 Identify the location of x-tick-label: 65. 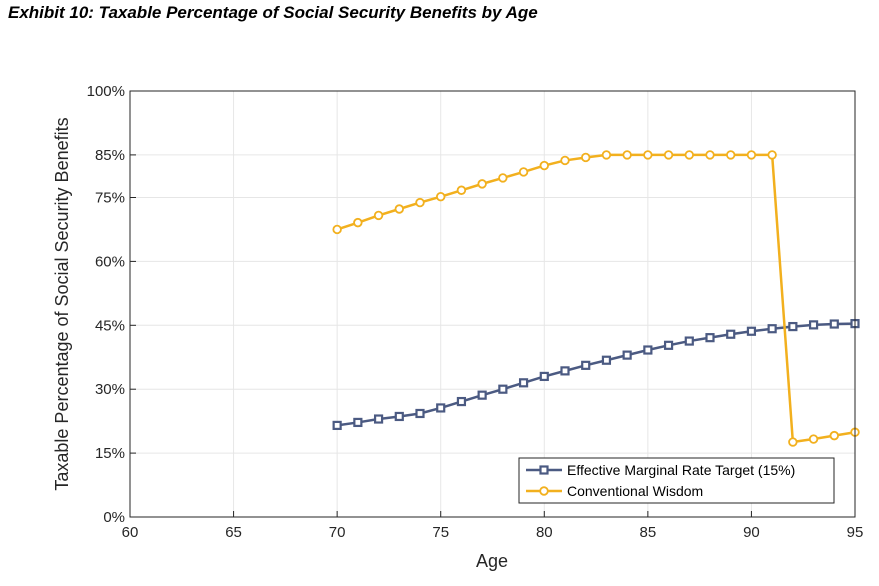
(233, 532).